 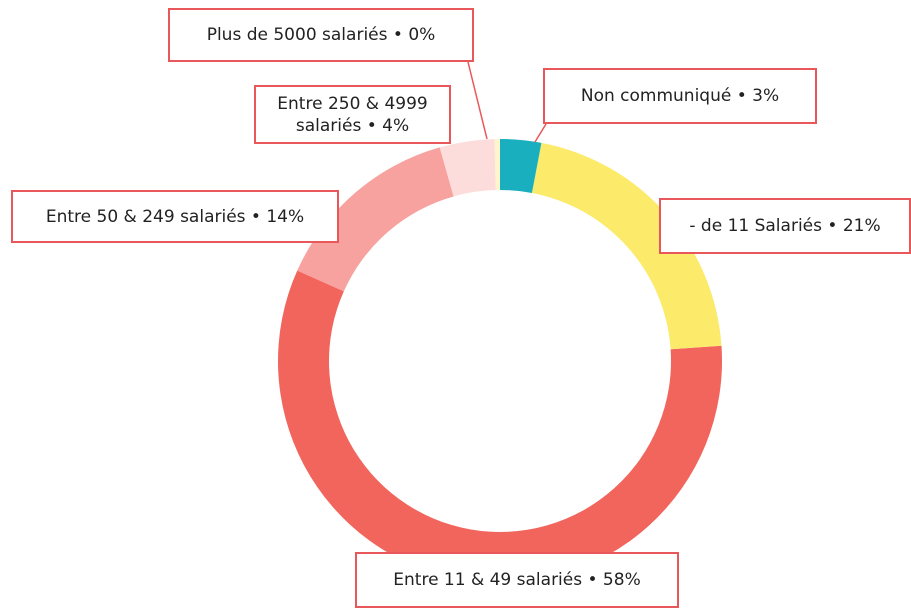 I want to click on data-label: Non communiqué • 3%, so click(x=680, y=96).